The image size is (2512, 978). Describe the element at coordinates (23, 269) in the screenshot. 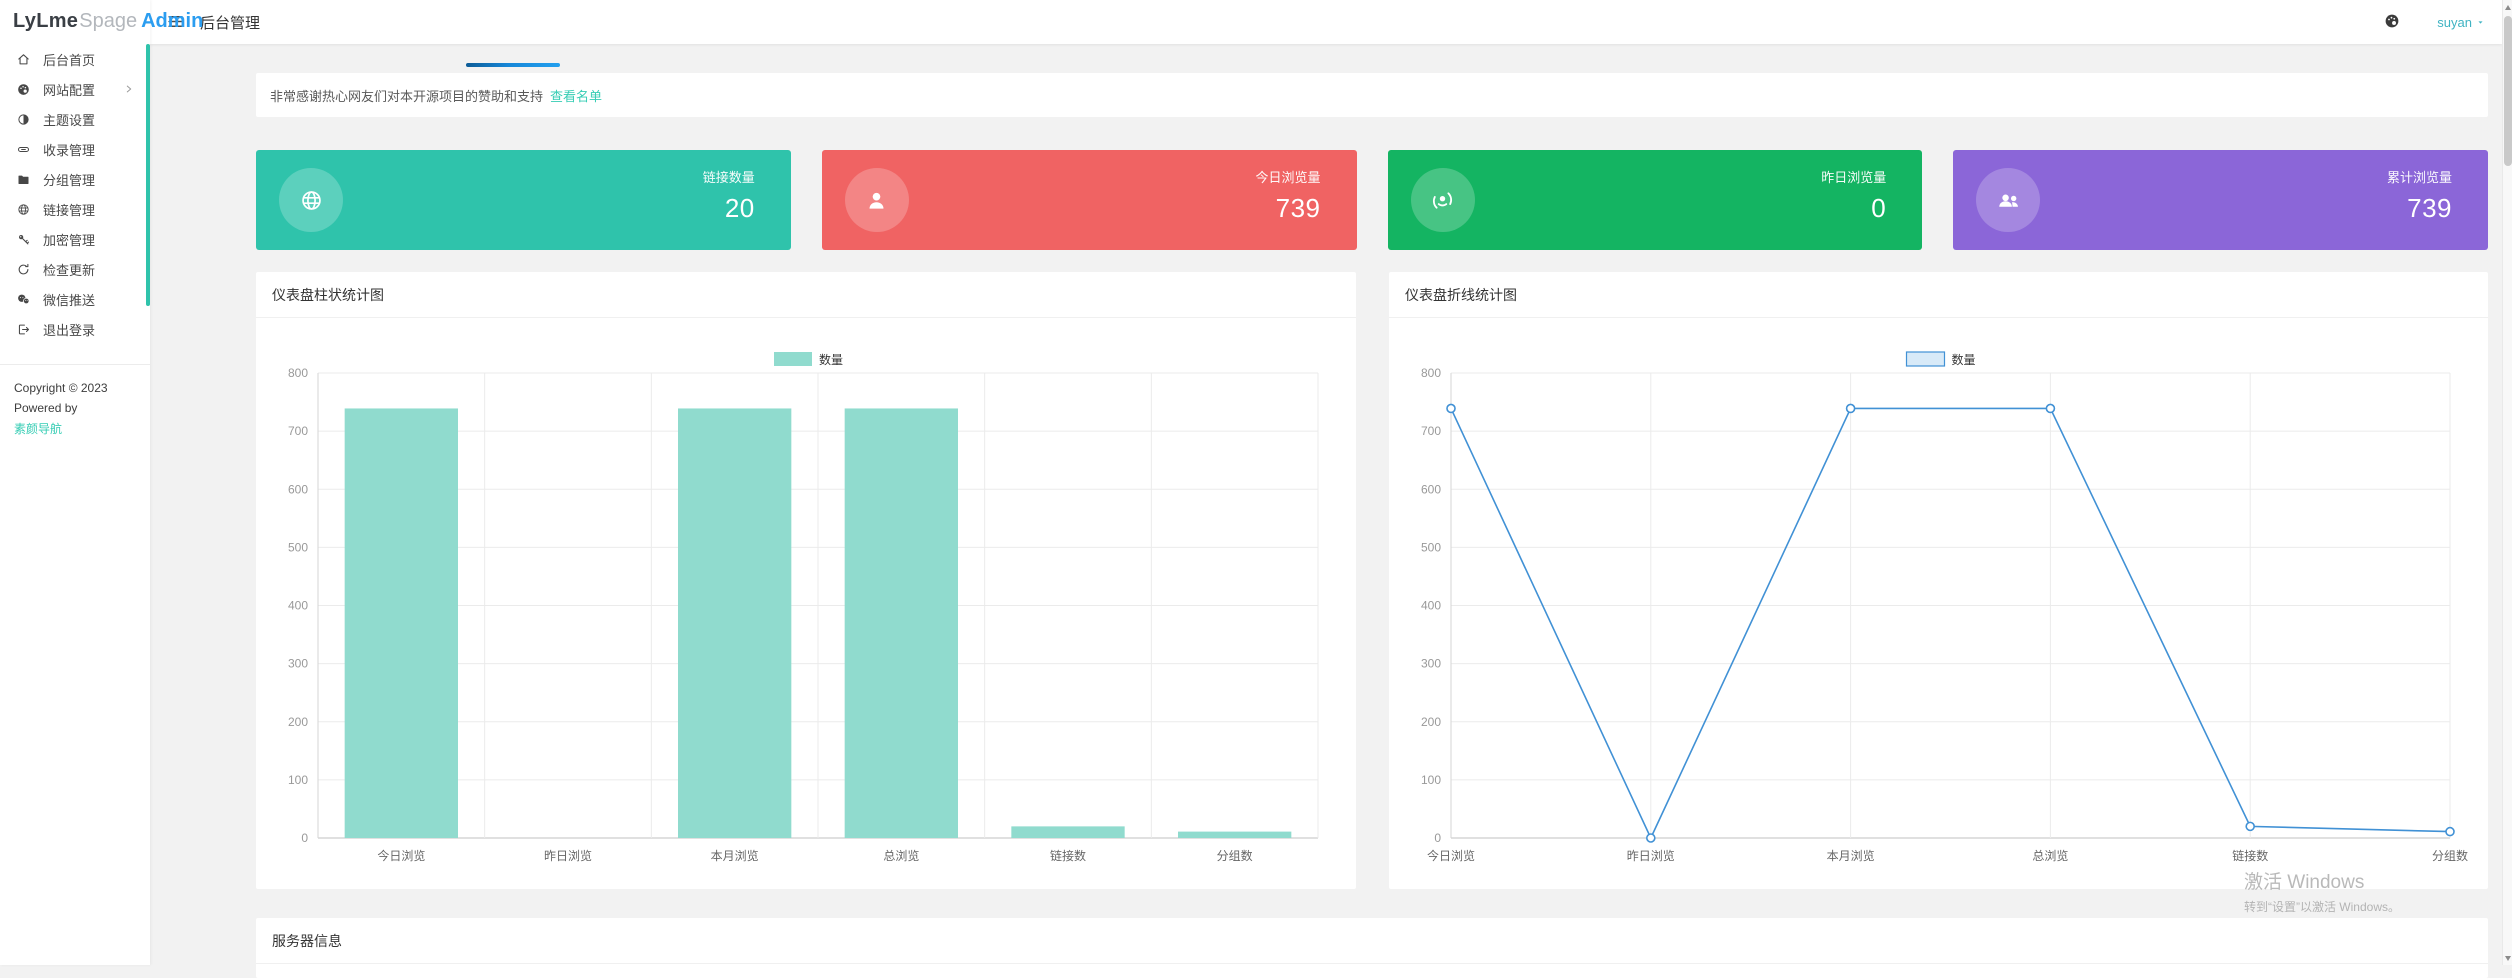

I see `refresh-icon` at that location.